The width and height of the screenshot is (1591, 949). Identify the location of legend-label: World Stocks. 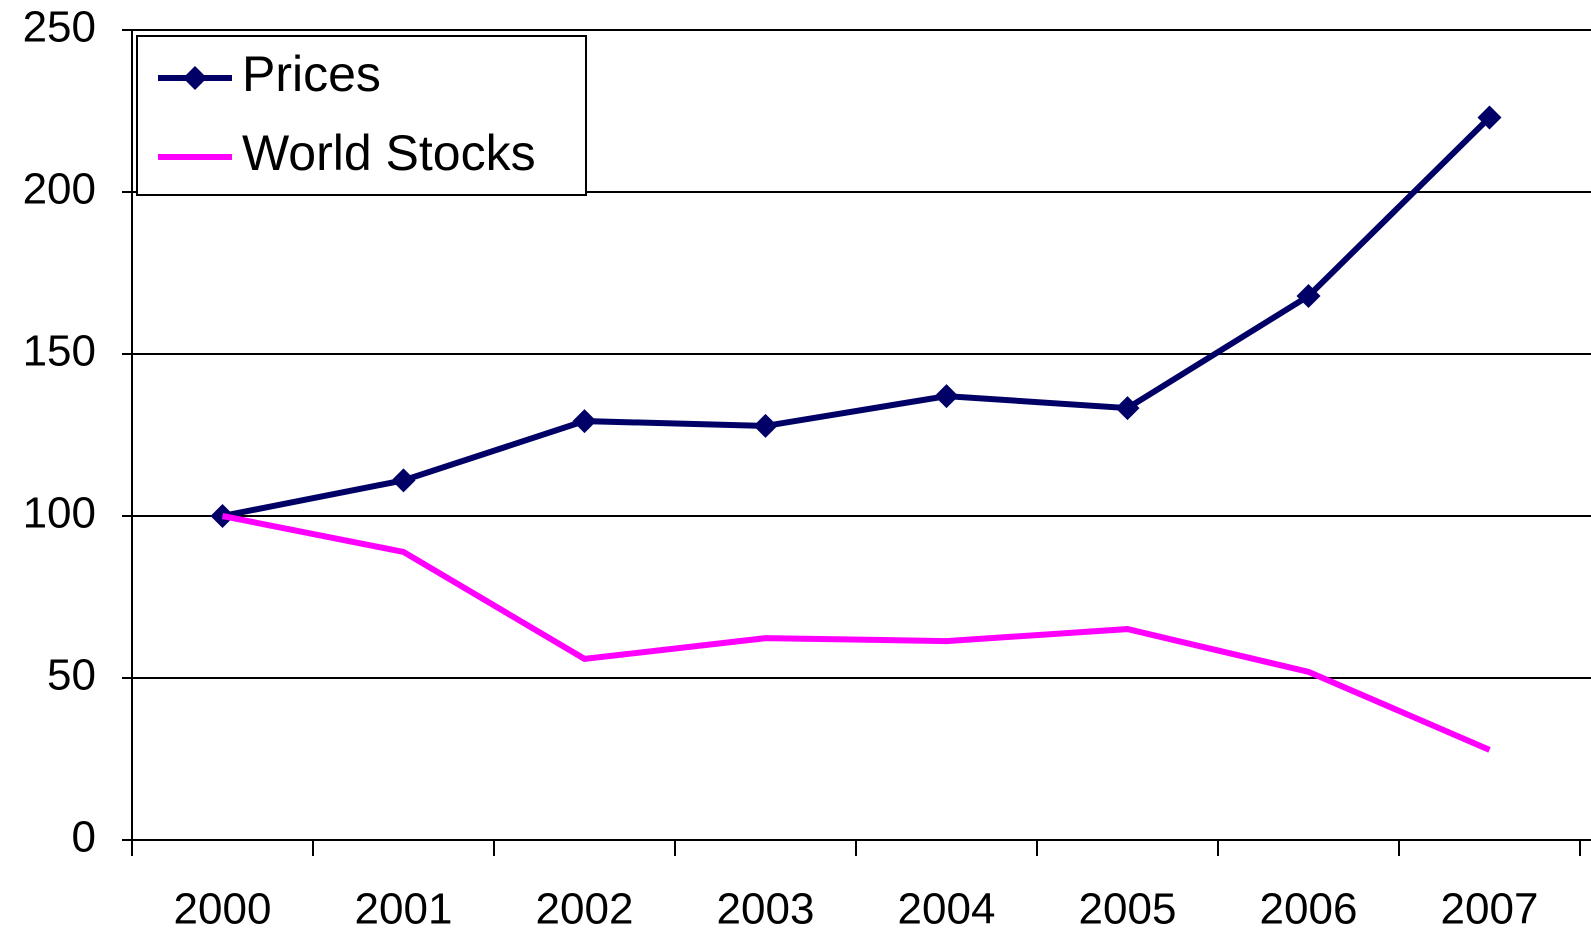
(389, 153).